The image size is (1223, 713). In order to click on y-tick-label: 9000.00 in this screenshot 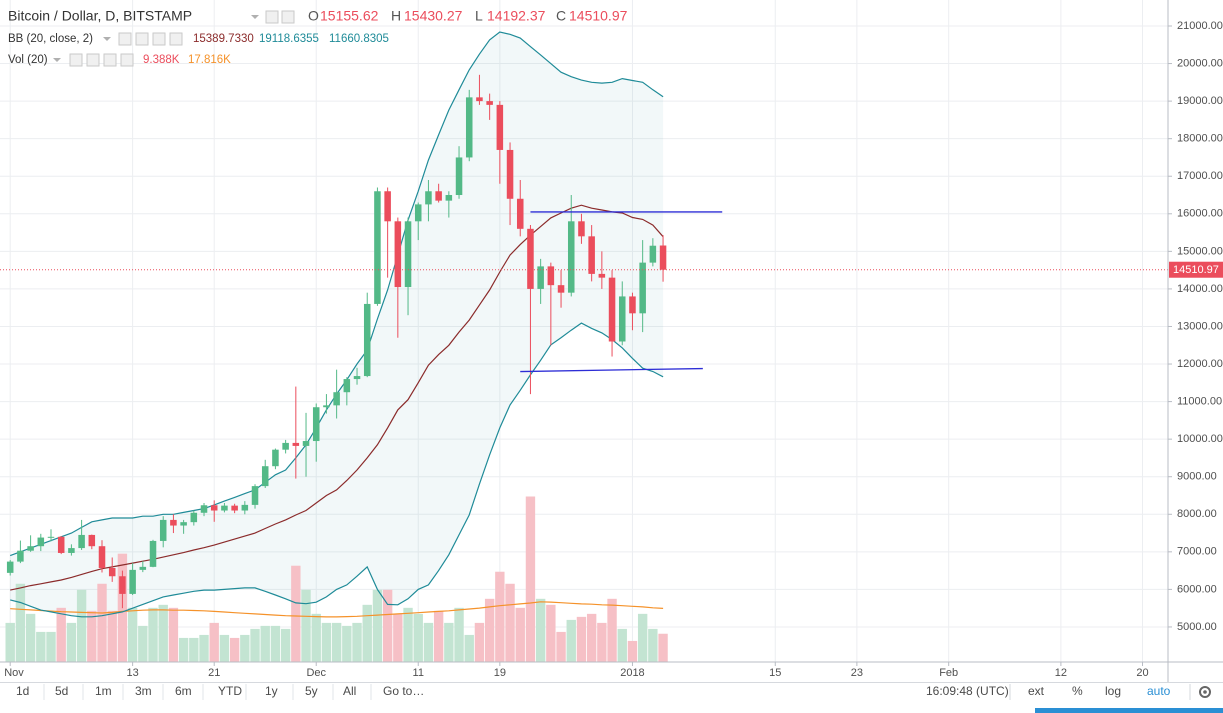, I will do `click(1197, 477)`.